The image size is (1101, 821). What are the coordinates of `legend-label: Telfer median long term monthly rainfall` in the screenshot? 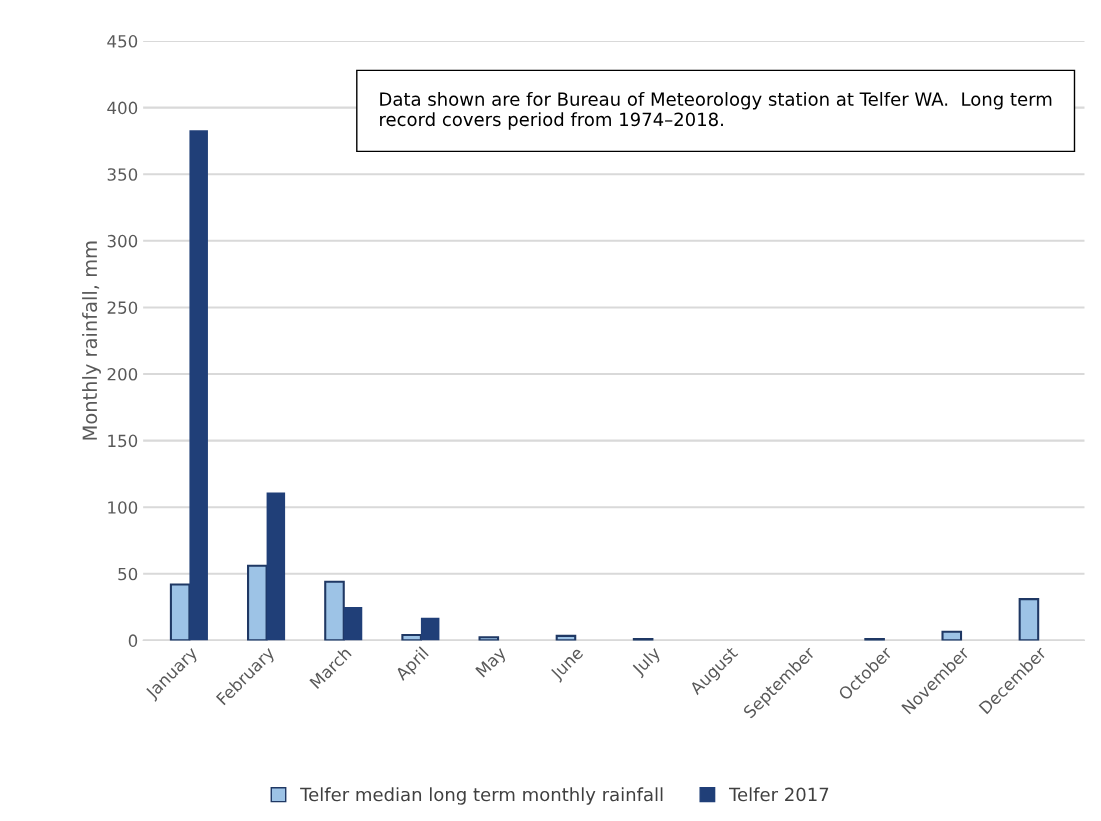 It's located at (481, 796).